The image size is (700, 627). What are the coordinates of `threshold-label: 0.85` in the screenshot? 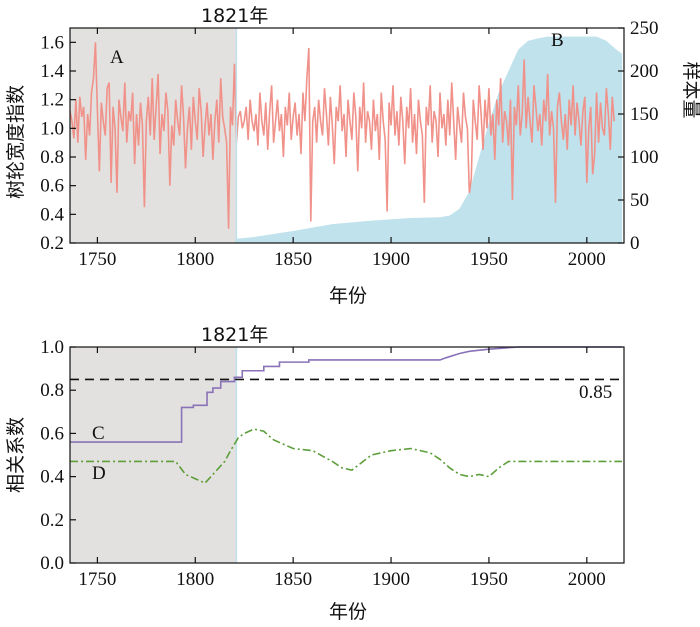 It's located at (595, 392).